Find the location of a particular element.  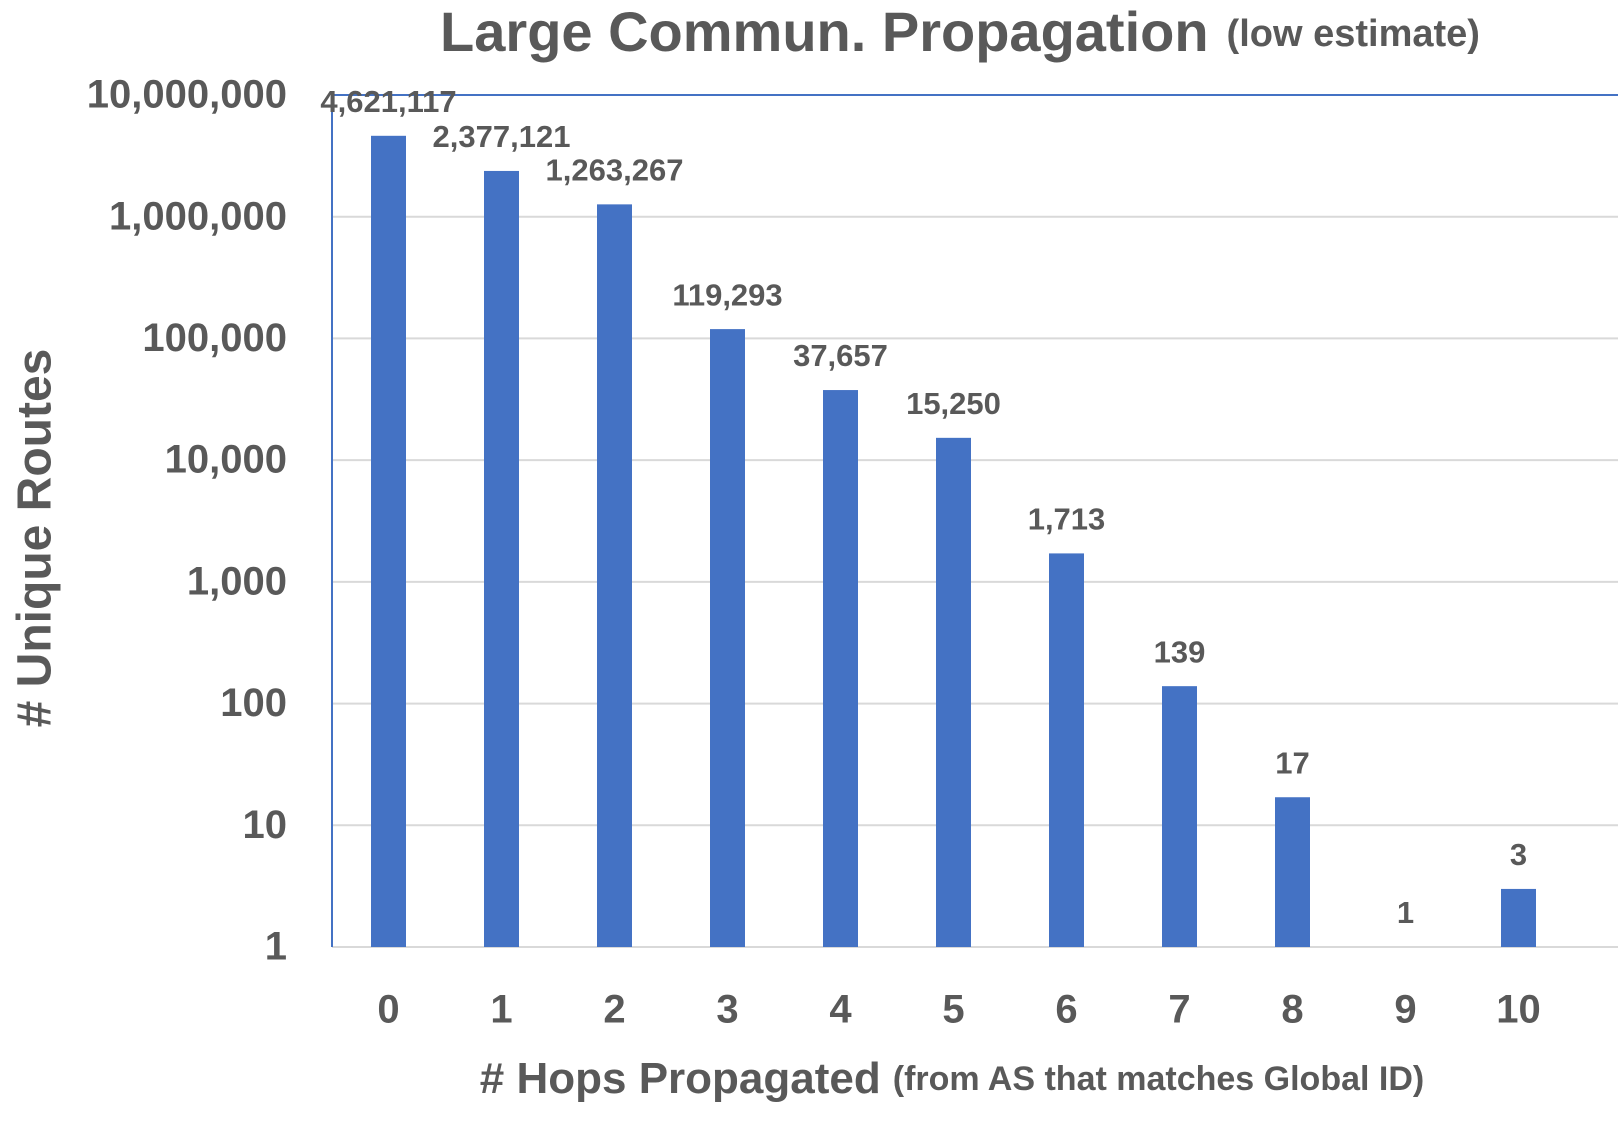

y-tick-label: 1,000,000 is located at coordinates (198, 216).